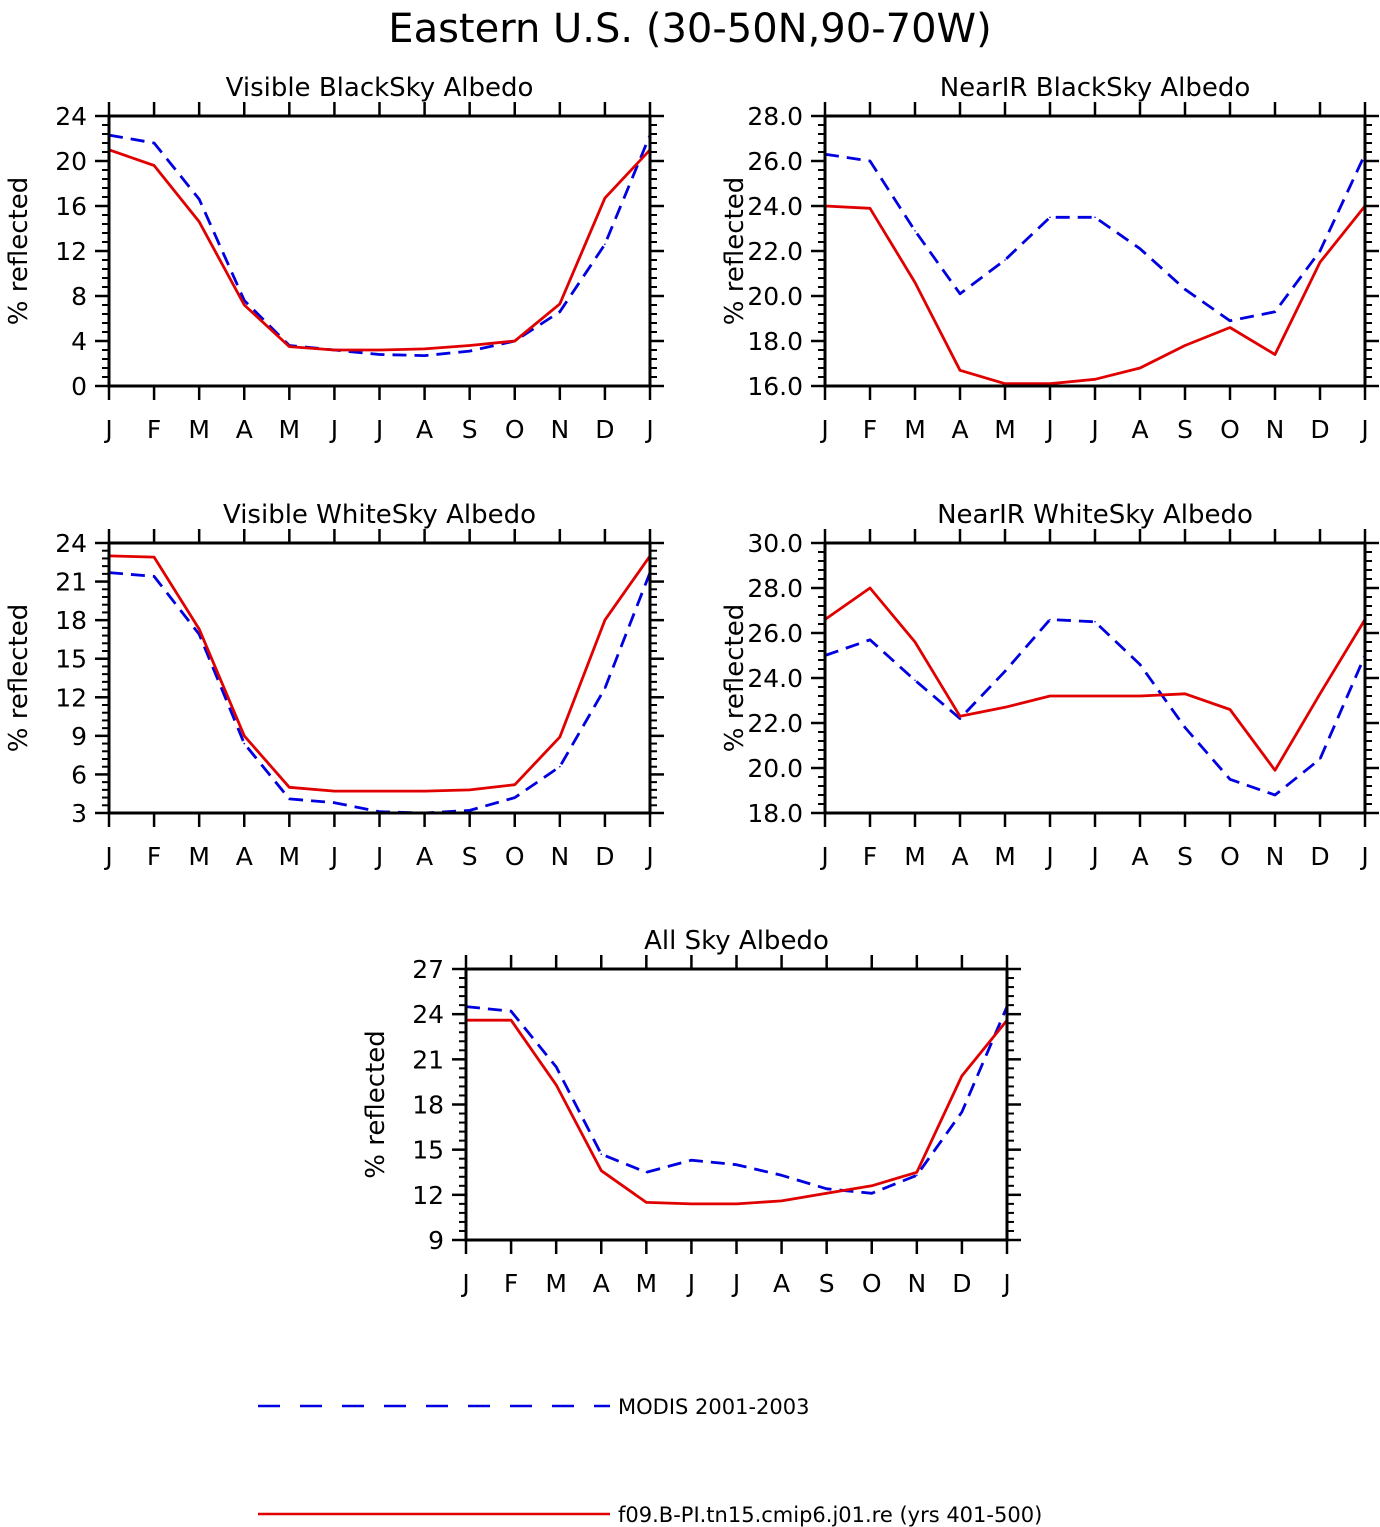 This screenshot has width=1380, height=1527. Describe the element at coordinates (71, 161) in the screenshot. I see `y-tick-label: 20` at that location.